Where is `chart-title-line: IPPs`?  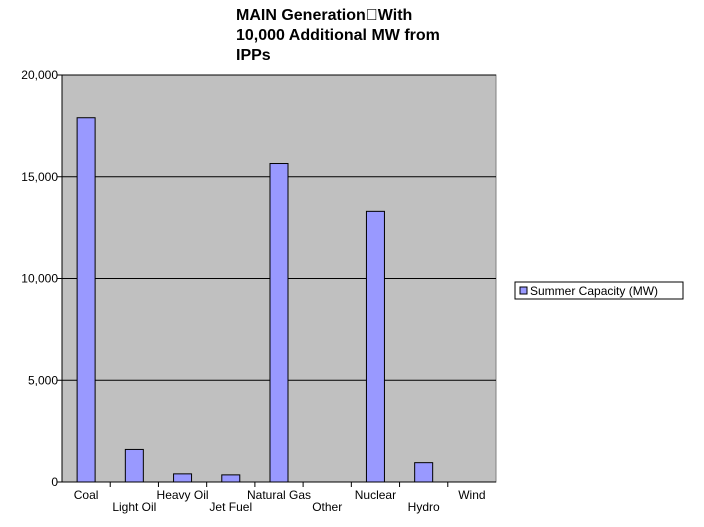
chart-title-line: IPPs is located at coordinates (253, 55).